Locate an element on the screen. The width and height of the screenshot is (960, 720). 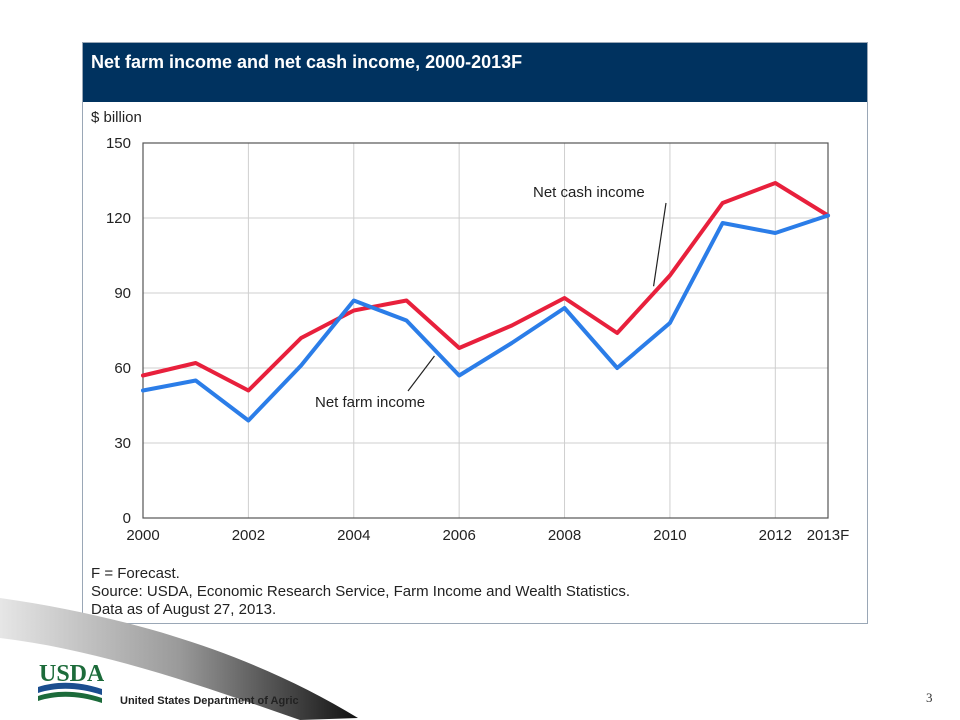
net-cash-income-label: Net cash income is located at coordinates (589, 192).